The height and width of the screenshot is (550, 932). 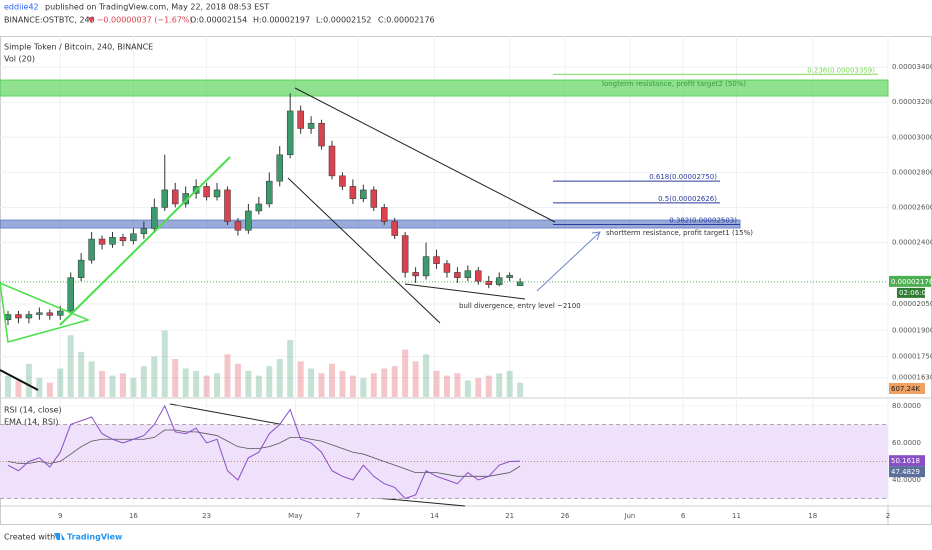 What do you see at coordinates (509, 516) in the screenshot?
I see `x-tick-label: 21` at bounding box center [509, 516].